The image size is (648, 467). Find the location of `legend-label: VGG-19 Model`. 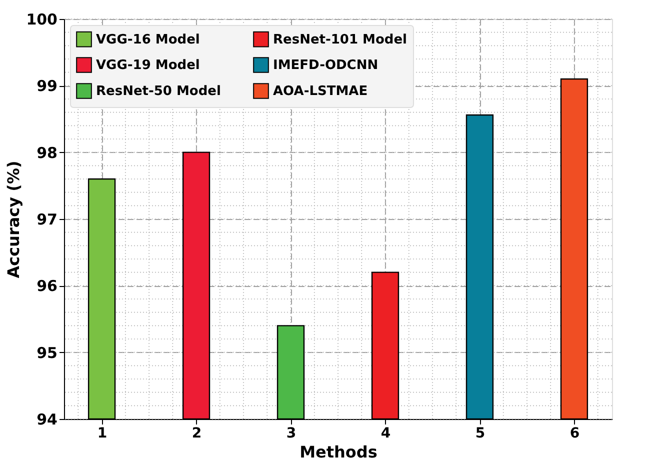

legend-label: VGG-19 Model is located at coordinates (148, 65).